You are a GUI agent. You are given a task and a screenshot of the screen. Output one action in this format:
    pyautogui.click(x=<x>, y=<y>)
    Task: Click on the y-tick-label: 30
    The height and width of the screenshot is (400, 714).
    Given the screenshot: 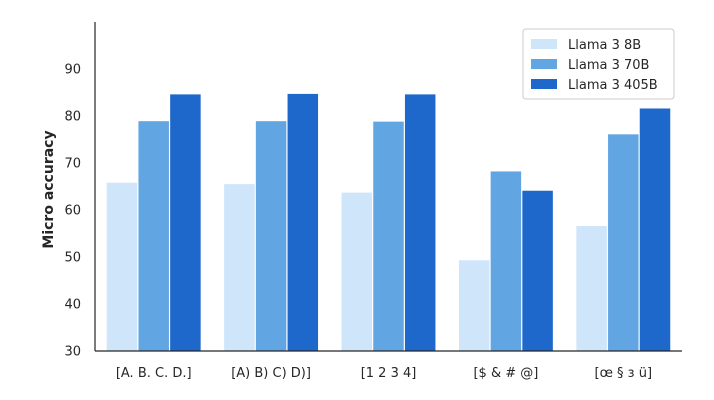 What is the action you would take?
    pyautogui.click(x=72, y=352)
    